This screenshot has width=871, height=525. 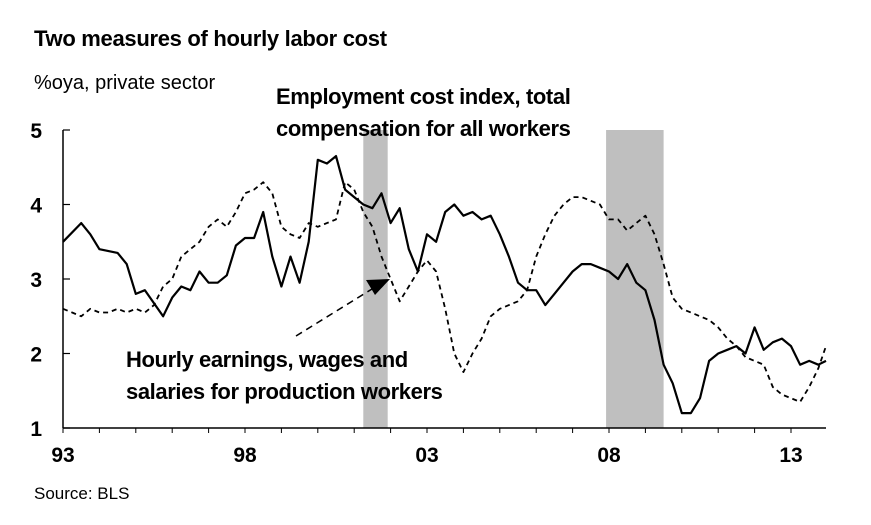 I want to click on x-tick-label-03: 03, so click(x=426, y=455).